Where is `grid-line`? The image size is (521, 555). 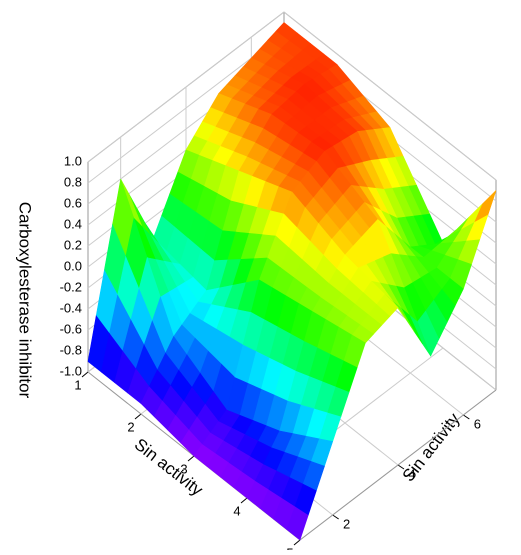 grid-line is located at coordinates (390, 96).